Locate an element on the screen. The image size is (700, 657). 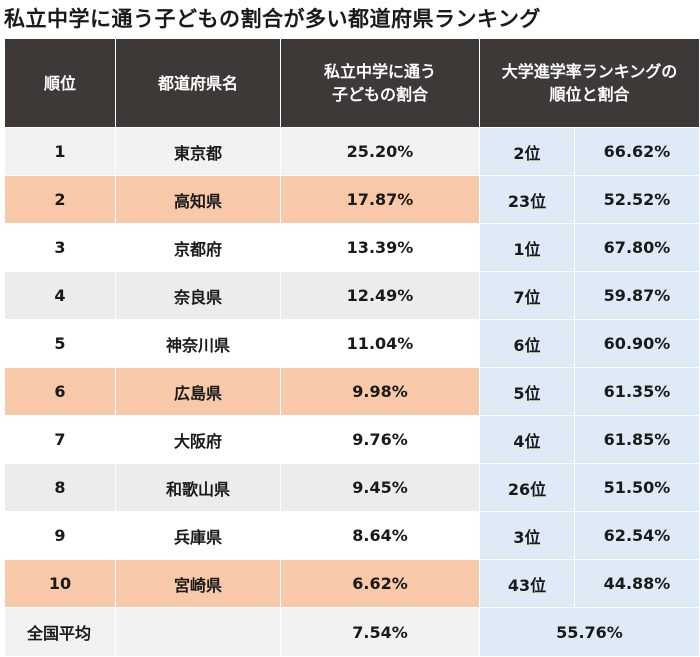
rank-cell: 4 is located at coordinates (60, 295).